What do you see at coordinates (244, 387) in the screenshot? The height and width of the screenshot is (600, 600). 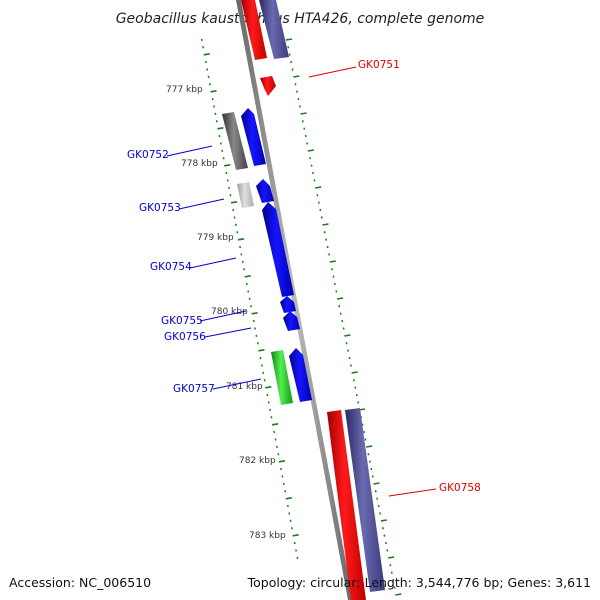 I see `kbp-label-781: 781 kbp` at bounding box center [244, 387].